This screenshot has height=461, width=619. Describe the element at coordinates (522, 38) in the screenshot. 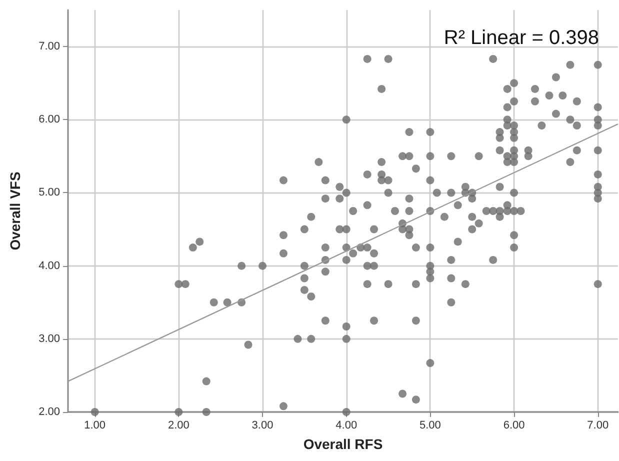

I see `annotation: R² Linear = 0.398` at that location.